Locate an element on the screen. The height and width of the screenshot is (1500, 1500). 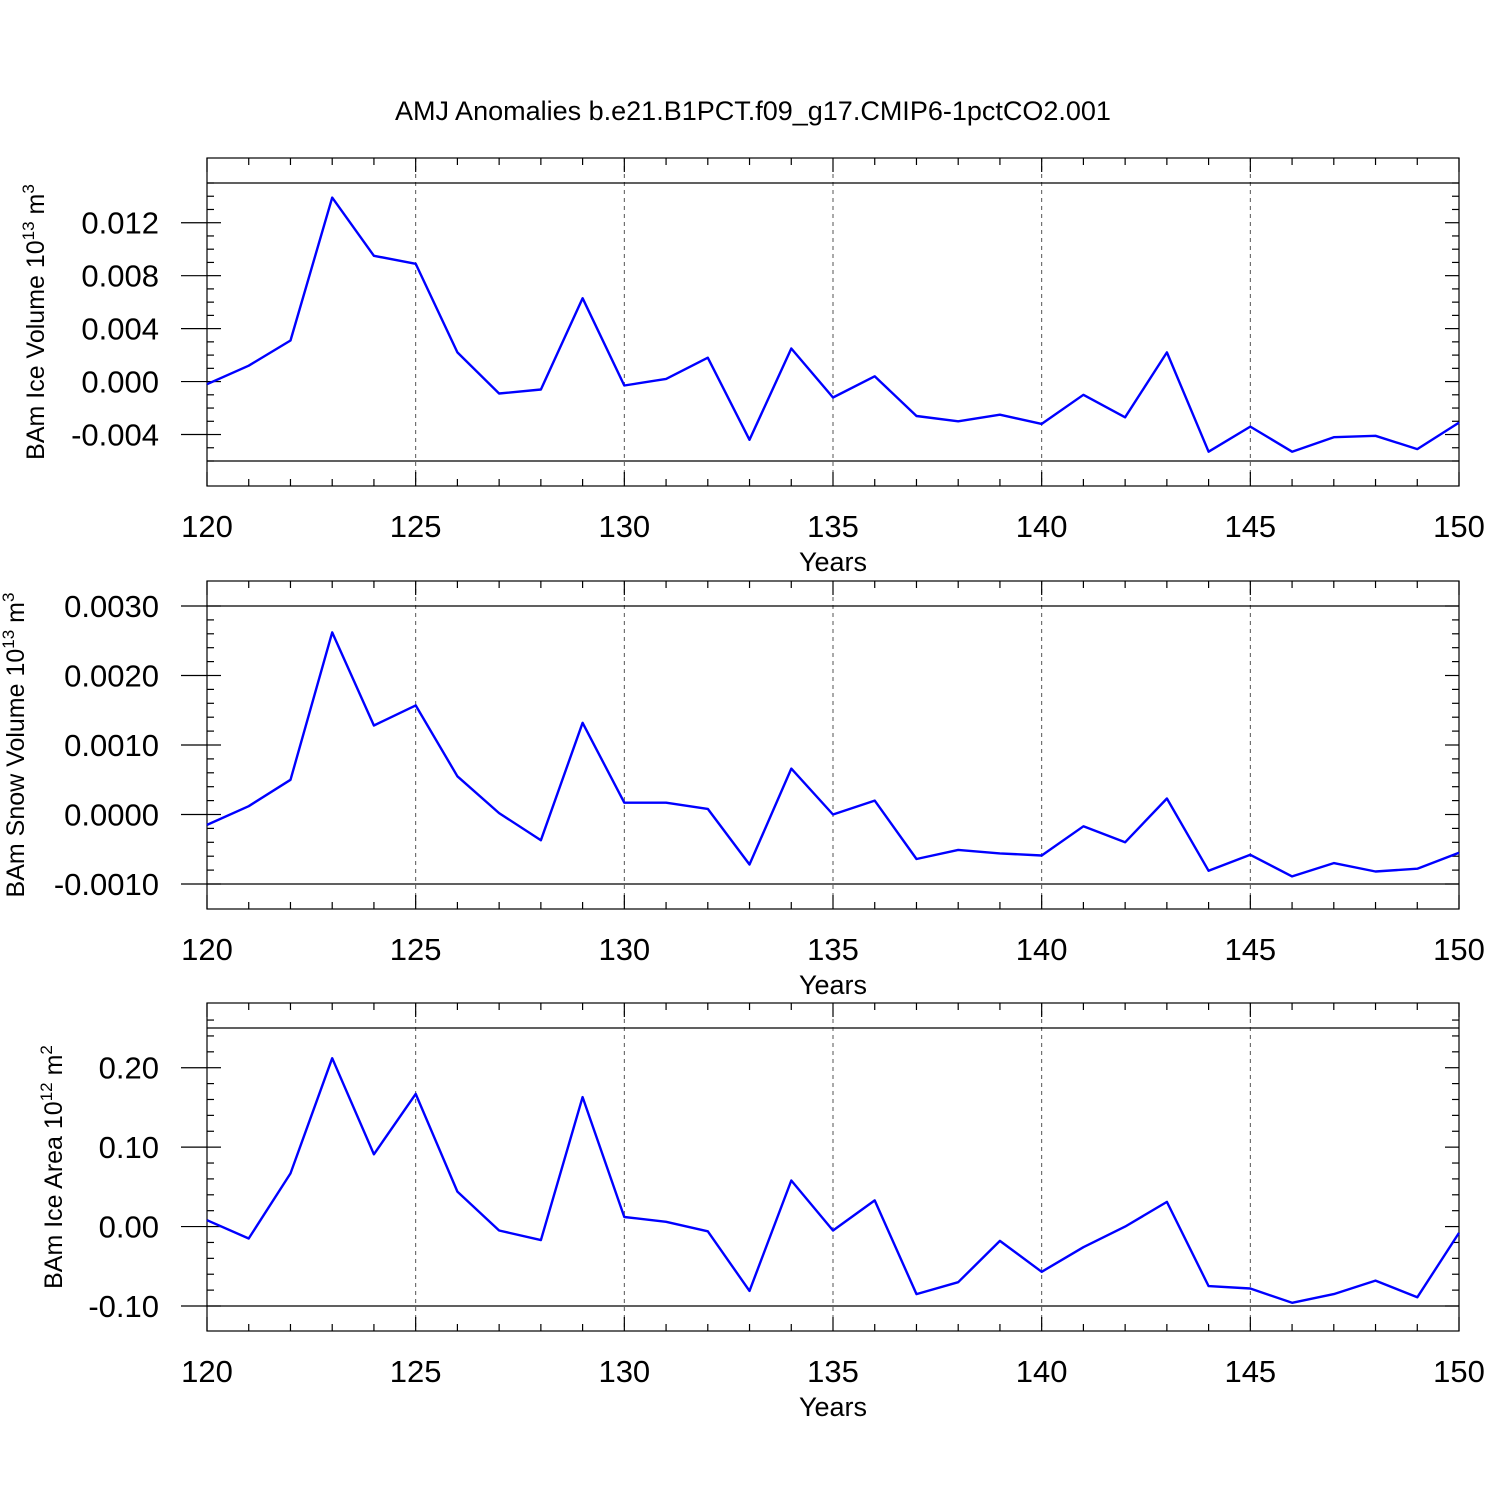
grid-snow-volume is located at coordinates (833, 745).